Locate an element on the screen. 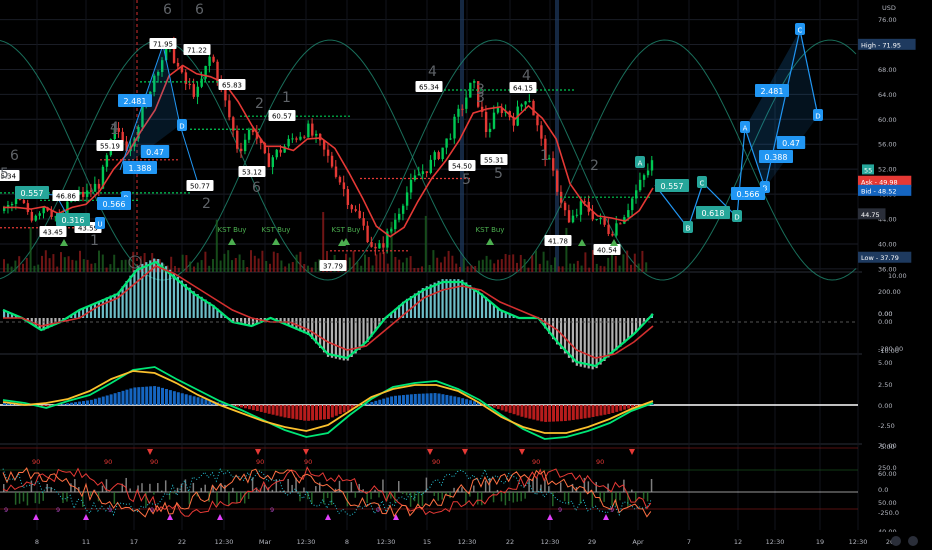 The width and height of the screenshot is (932, 550). buy-arrow is located at coordinates (232, 241).